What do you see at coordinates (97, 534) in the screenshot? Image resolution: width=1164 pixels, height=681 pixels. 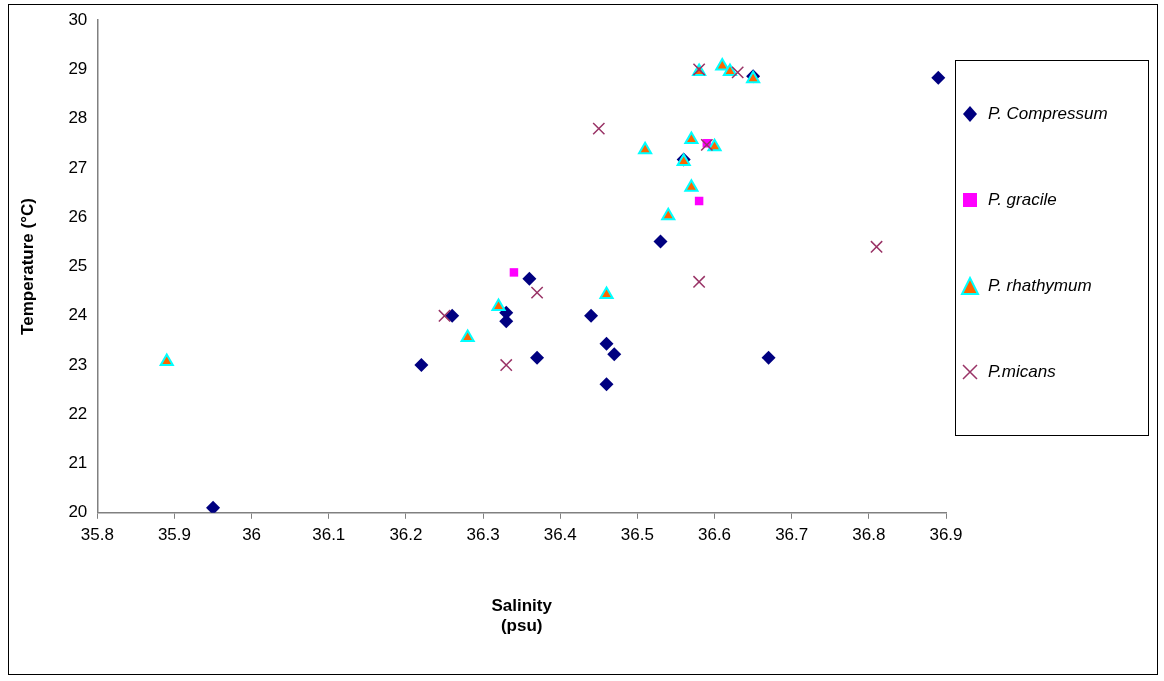 I see `x-tick-label: 35.8` at bounding box center [97, 534].